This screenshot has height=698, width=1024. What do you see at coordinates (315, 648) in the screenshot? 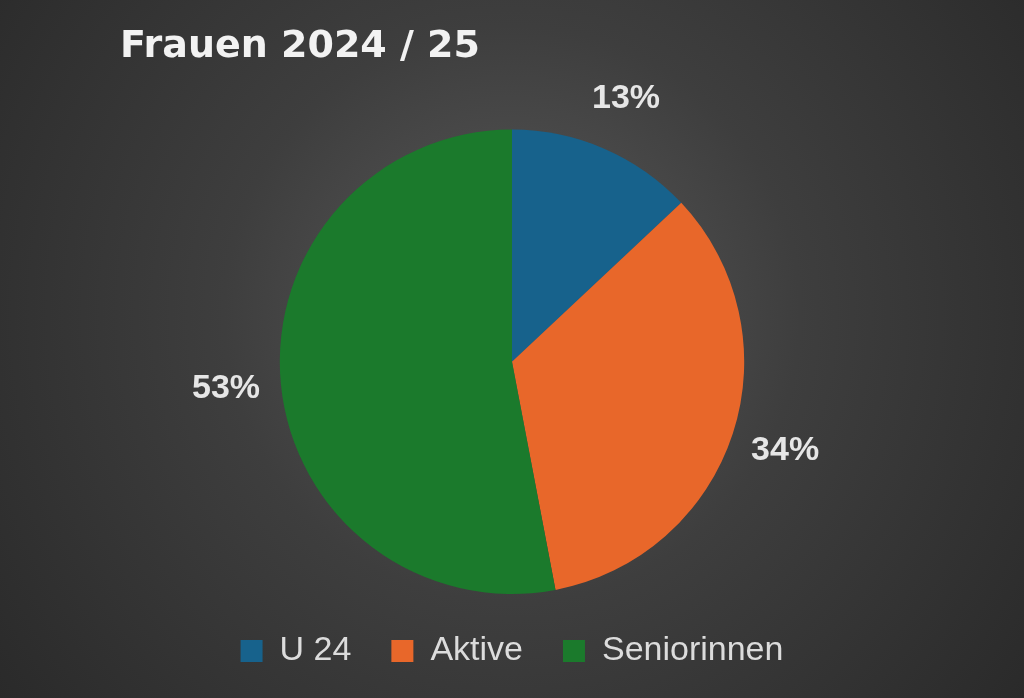
I see `legend-label: U 24` at bounding box center [315, 648].